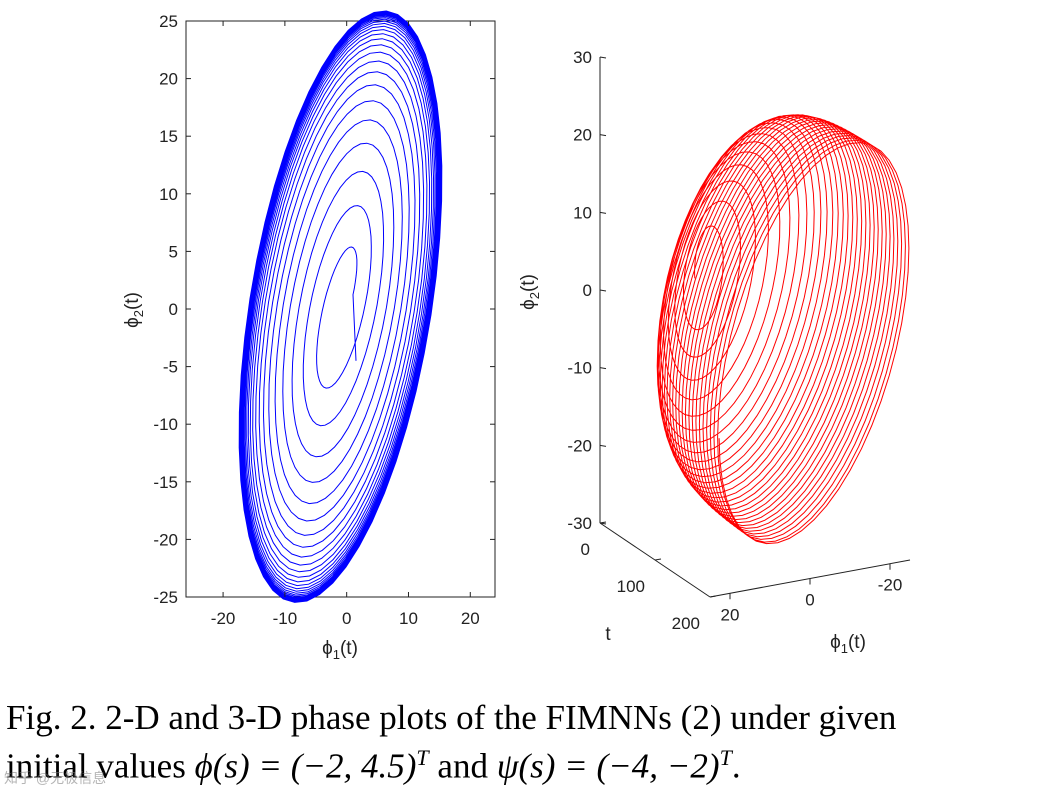 The width and height of the screenshot is (1055, 800). Describe the element at coordinates (223, 618) in the screenshot. I see `x-tick-label-2d: -20` at that location.